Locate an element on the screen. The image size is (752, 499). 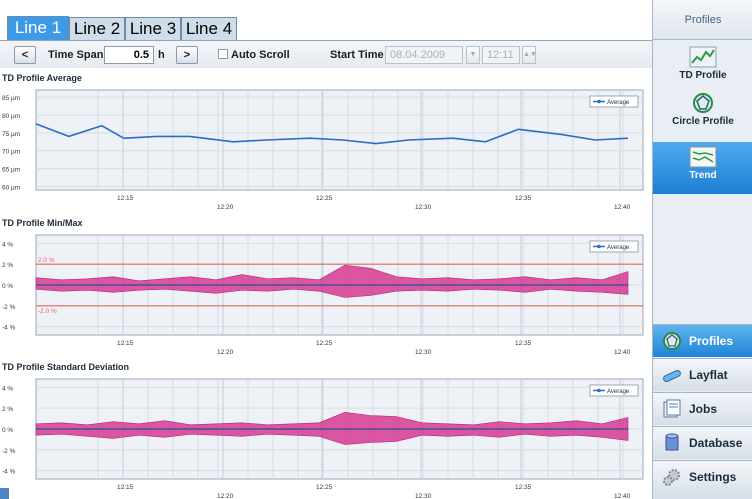
nav-settings: Settings is located at coordinates (702, 479).